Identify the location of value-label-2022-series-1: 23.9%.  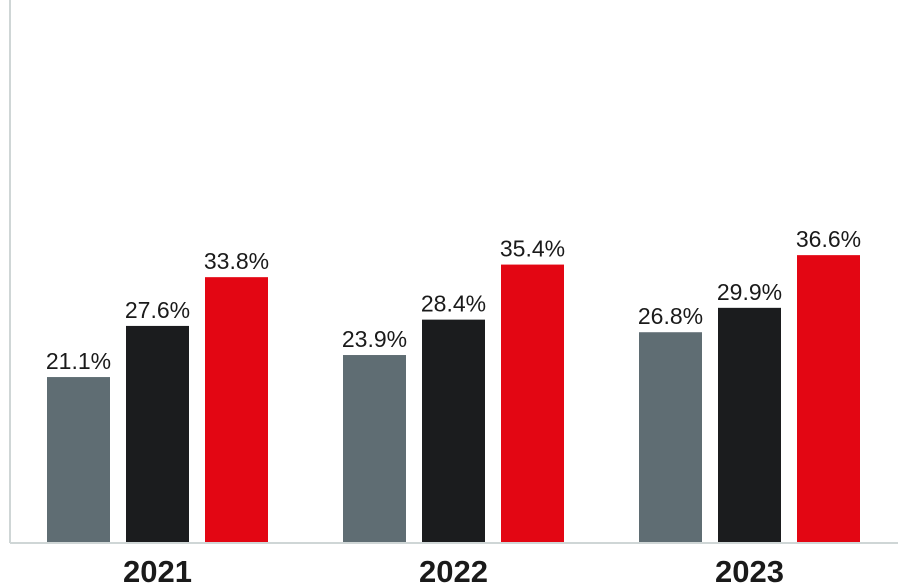
(374, 339).